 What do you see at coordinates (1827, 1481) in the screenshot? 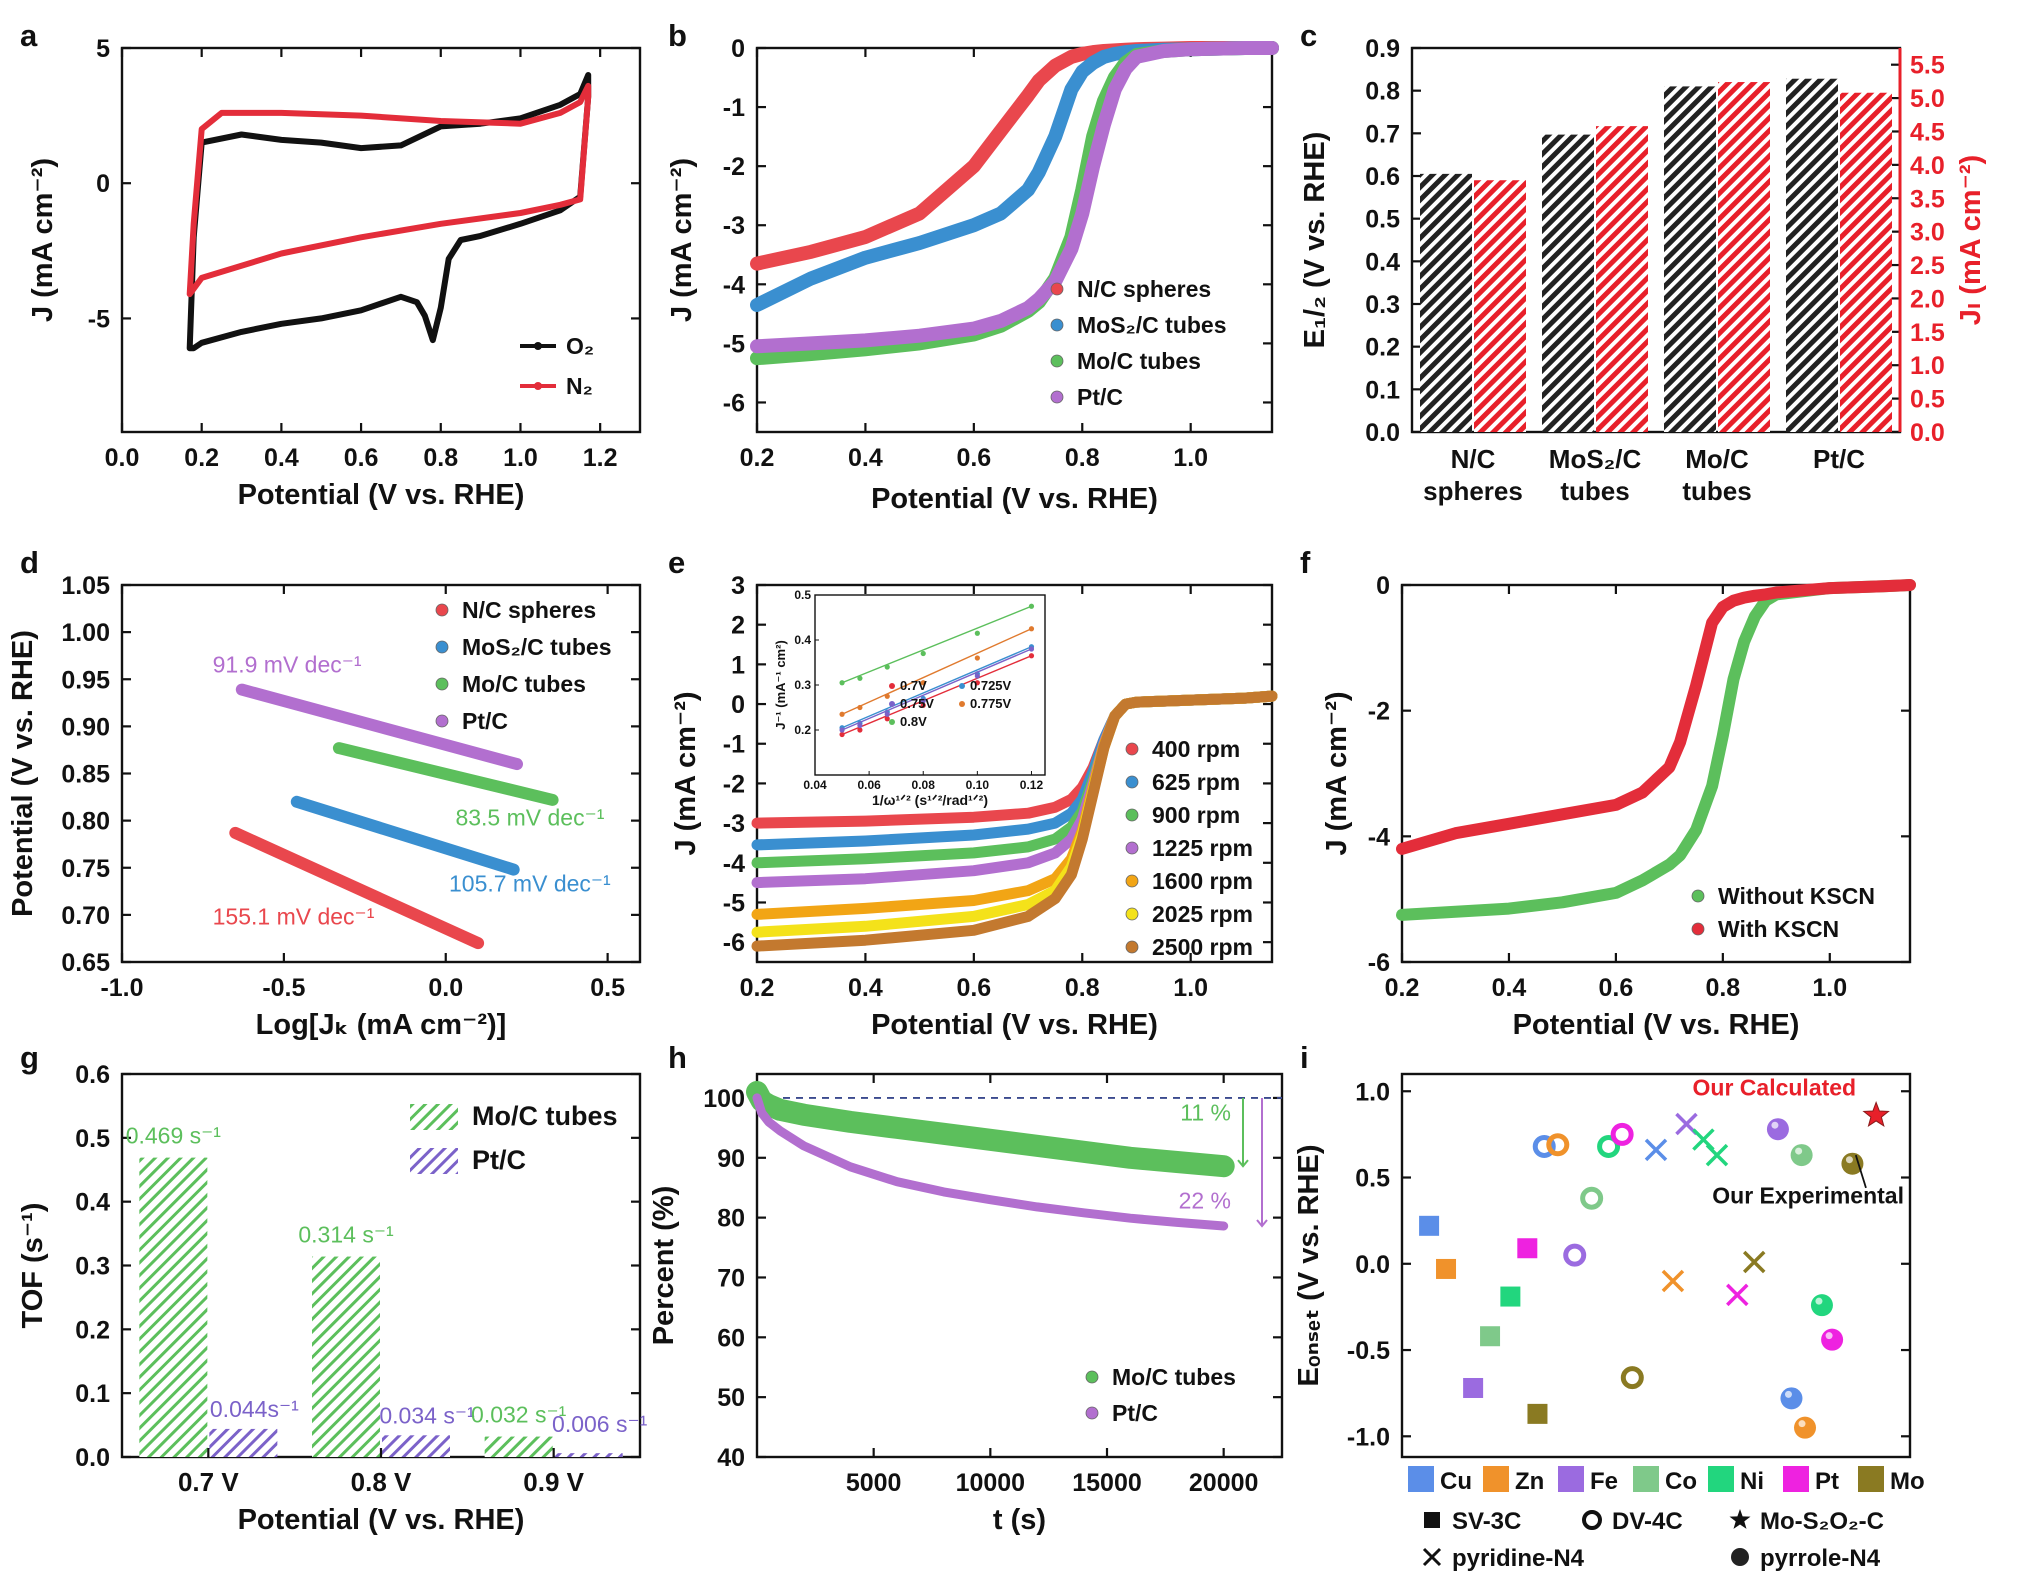
I see `legend-element-label: Pt` at bounding box center [1827, 1481].